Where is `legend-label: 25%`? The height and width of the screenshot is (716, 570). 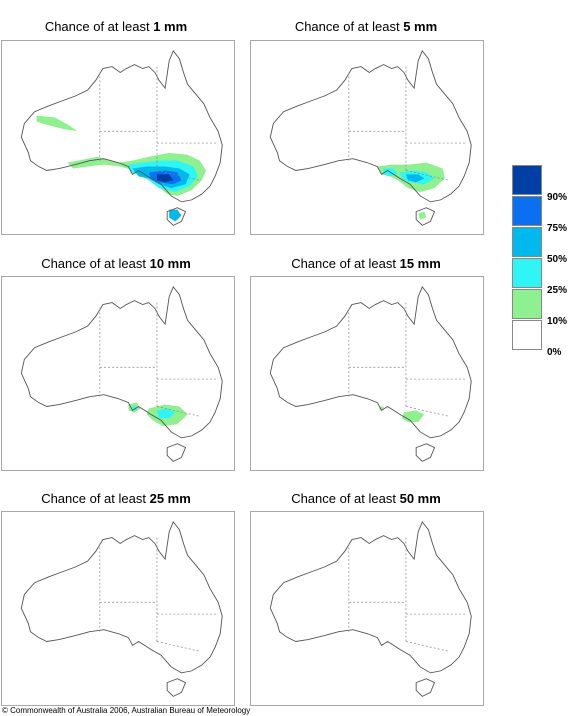 legend-label: 25% is located at coordinates (557, 290).